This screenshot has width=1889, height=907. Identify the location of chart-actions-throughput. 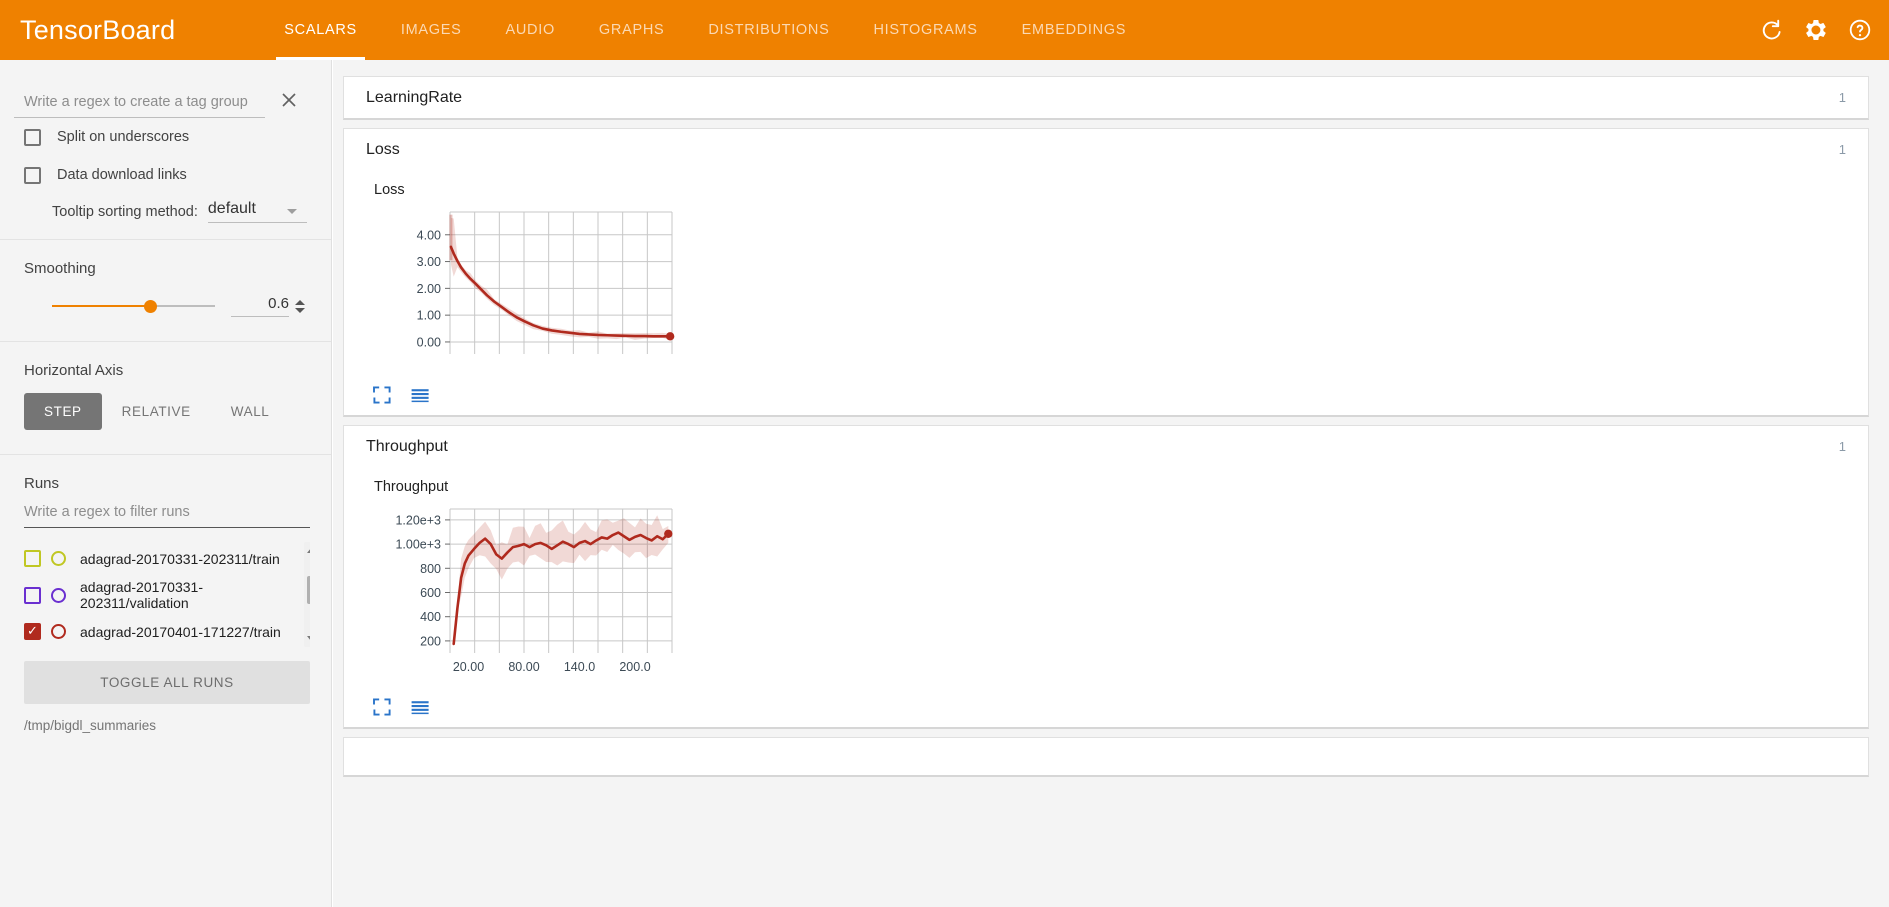
(1106, 704).